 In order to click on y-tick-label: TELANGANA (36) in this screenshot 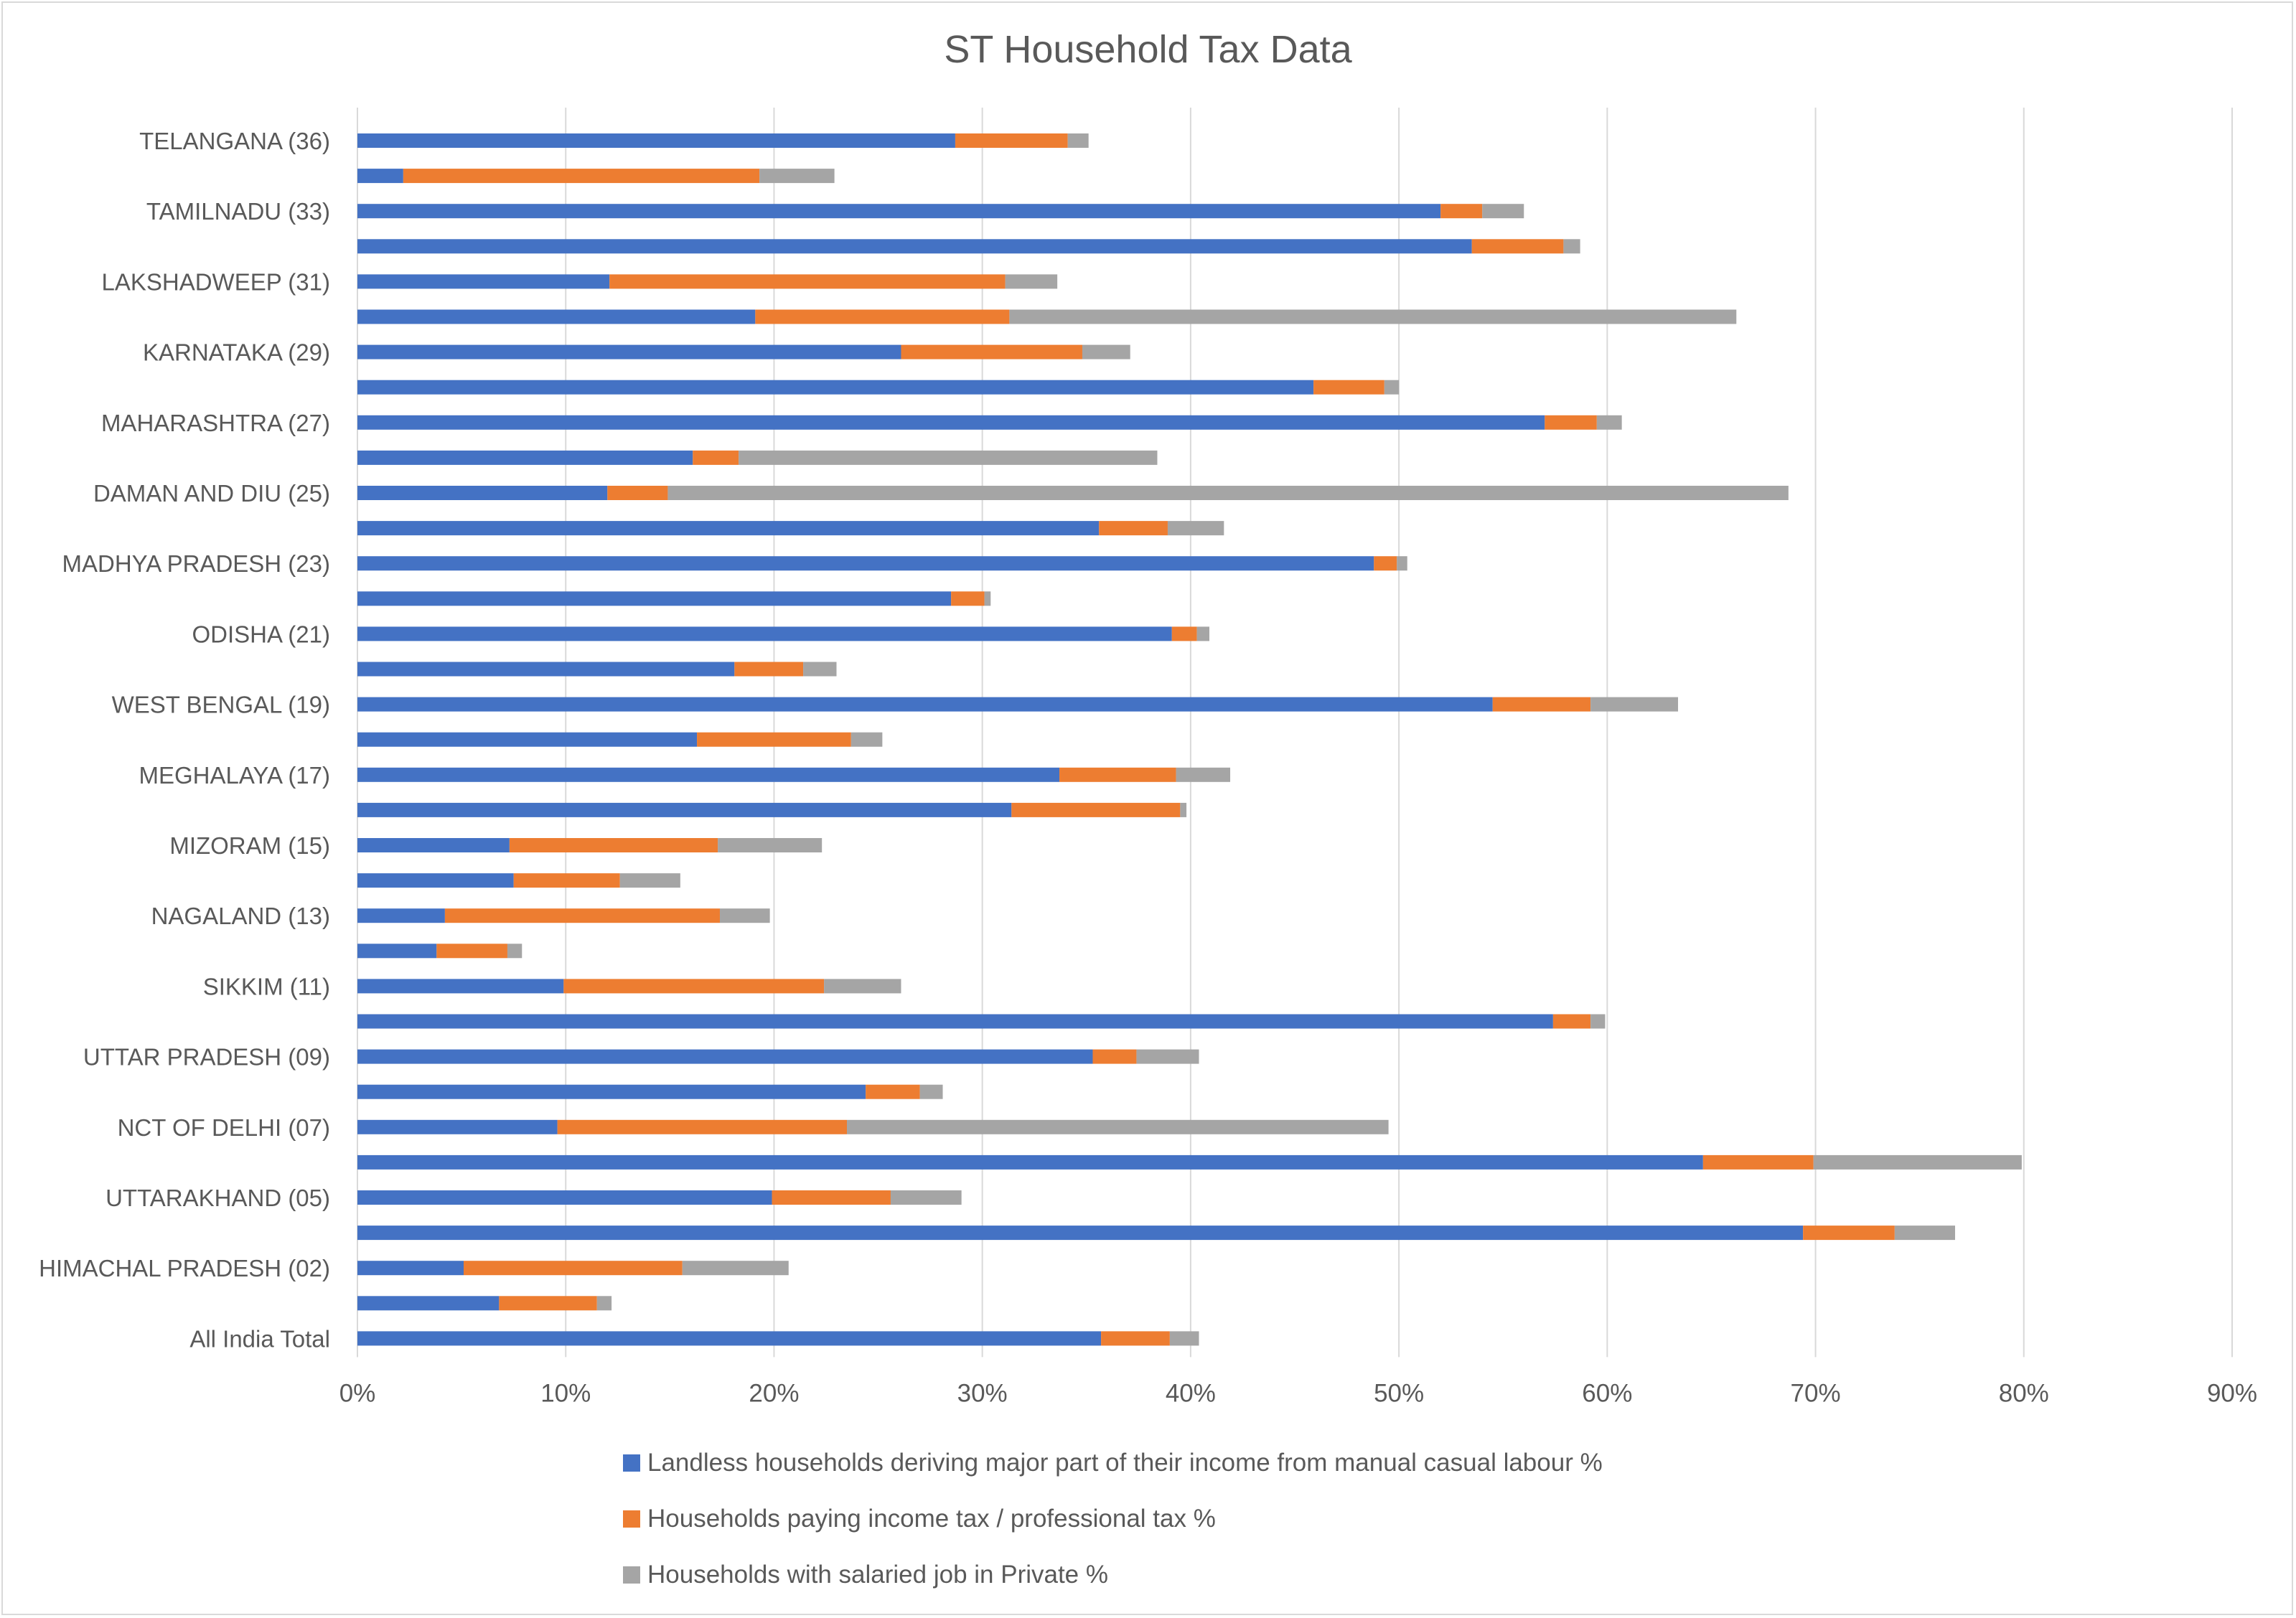, I will do `click(235, 141)`.